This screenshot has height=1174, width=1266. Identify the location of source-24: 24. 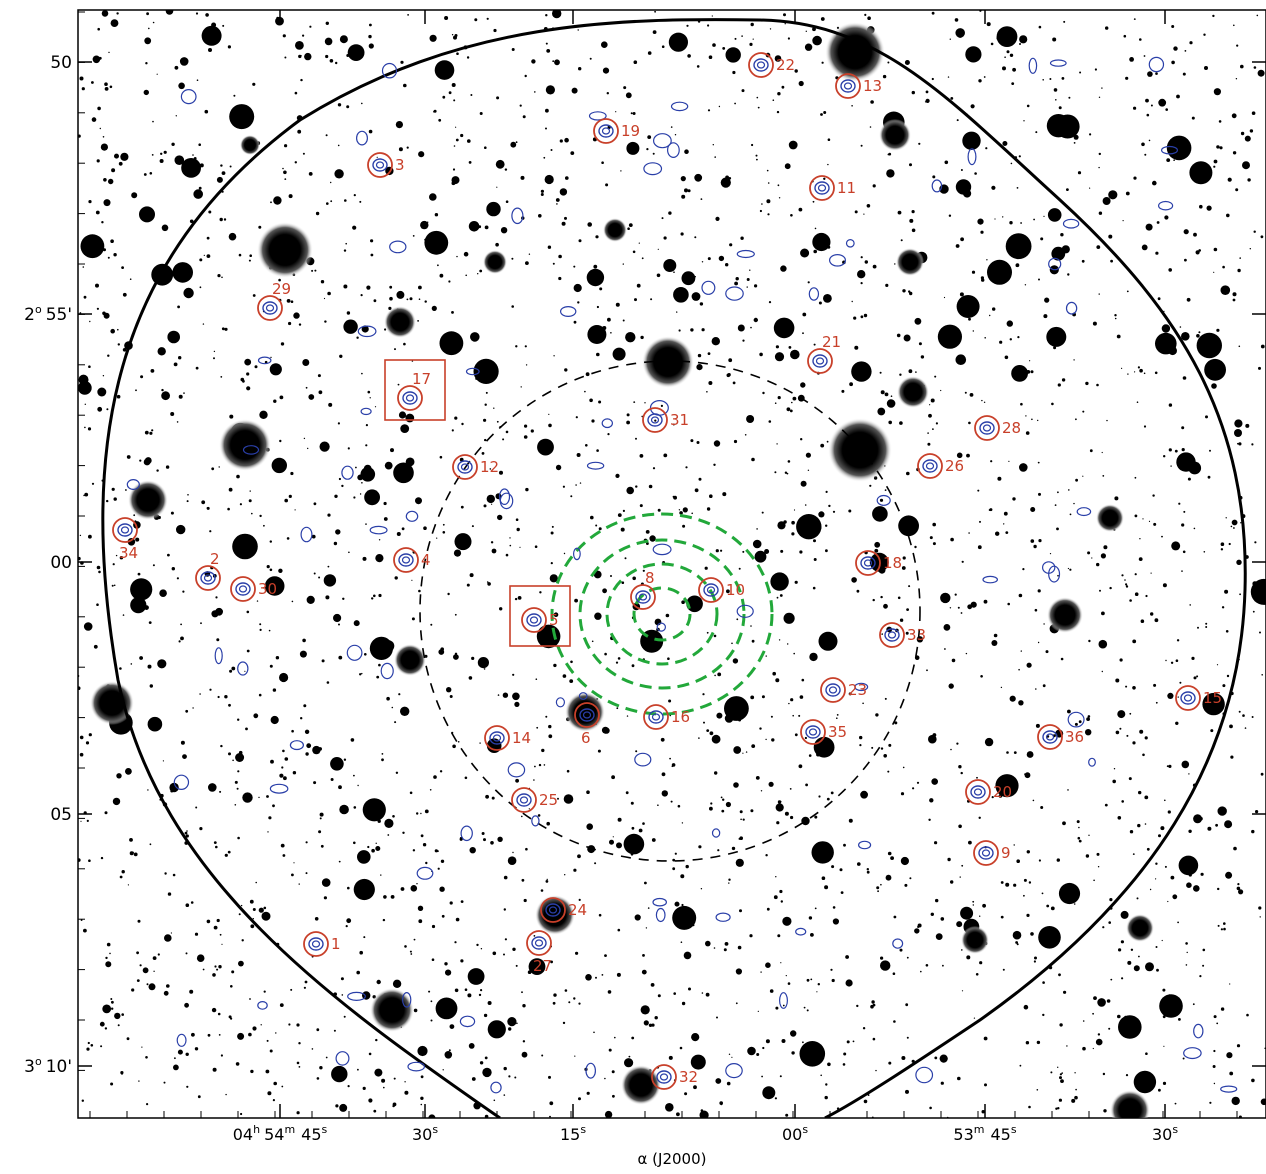
(563, 910).